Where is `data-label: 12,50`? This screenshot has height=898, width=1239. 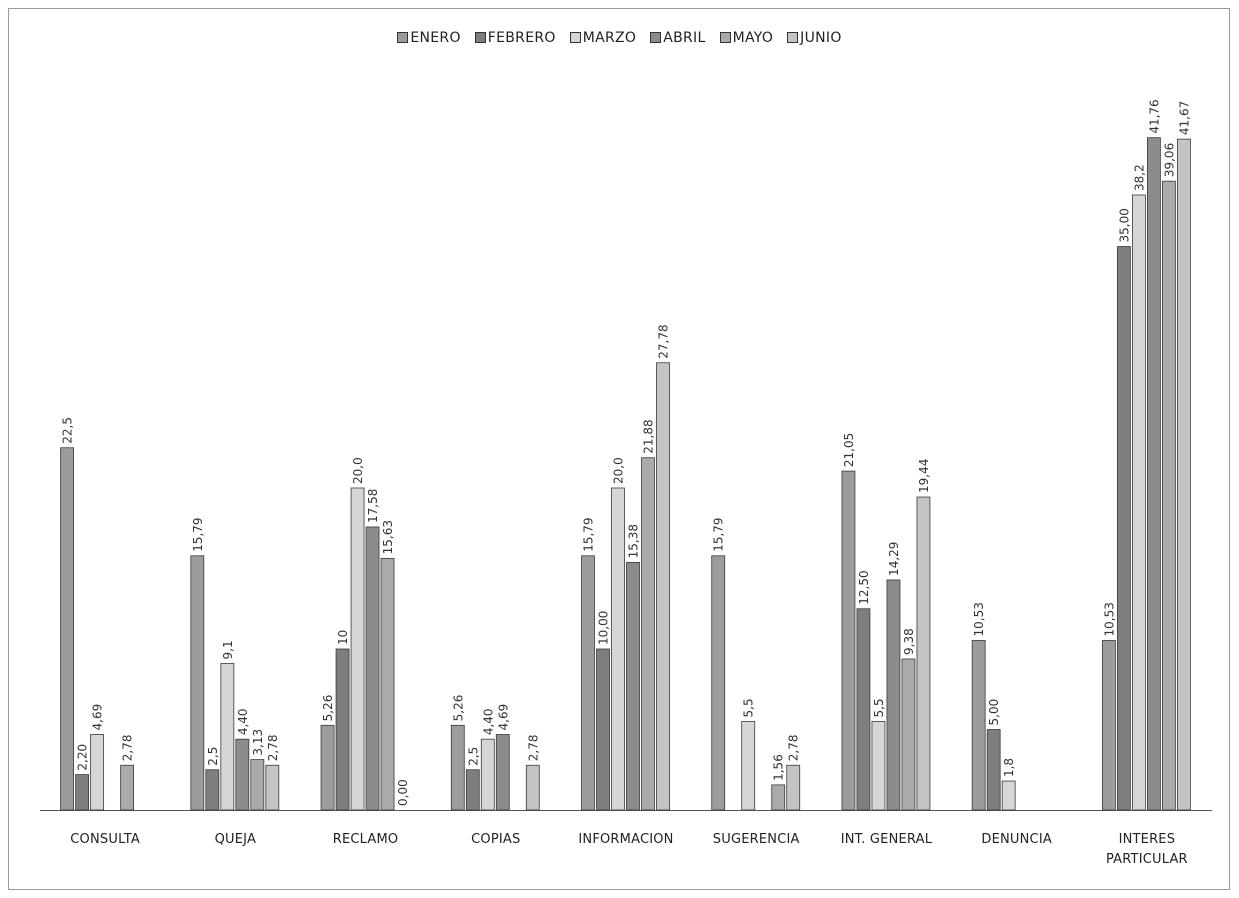
data-label: 12,50 is located at coordinates (864, 587).